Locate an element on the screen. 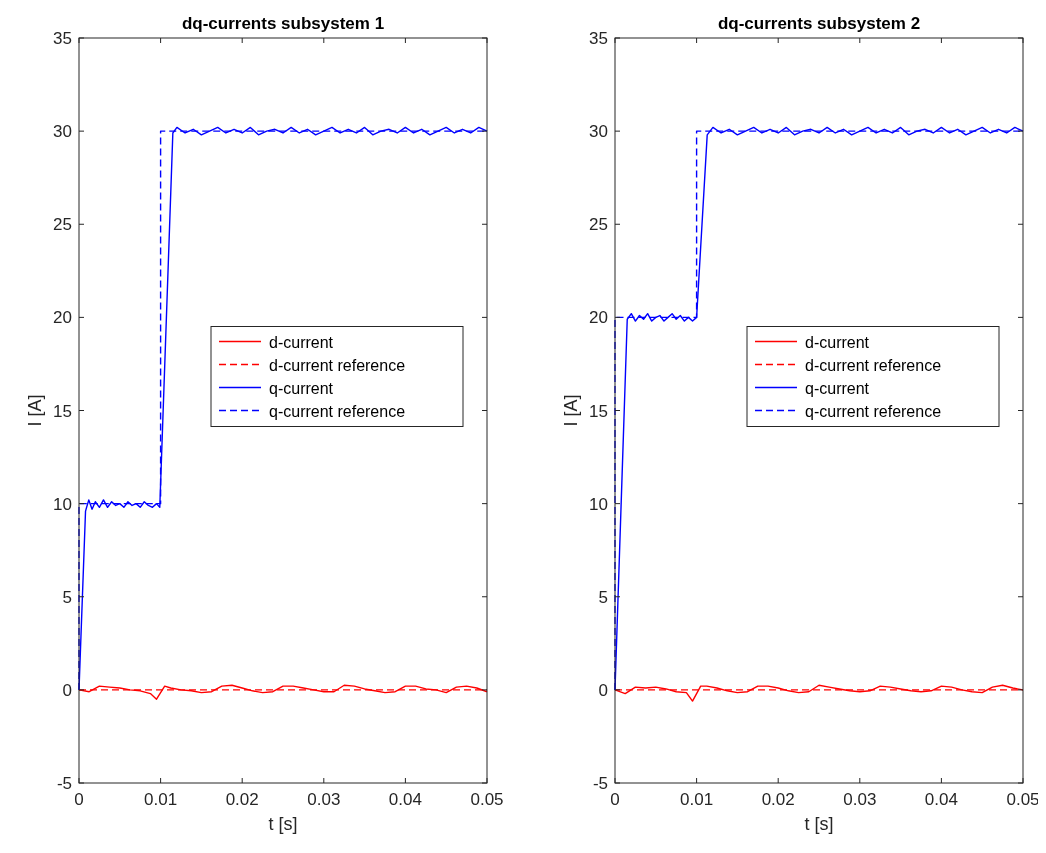 This screenshot has width=1046, height=853. chart-title: dq-currents subsystem 1 is located at coordinates (283, 23).